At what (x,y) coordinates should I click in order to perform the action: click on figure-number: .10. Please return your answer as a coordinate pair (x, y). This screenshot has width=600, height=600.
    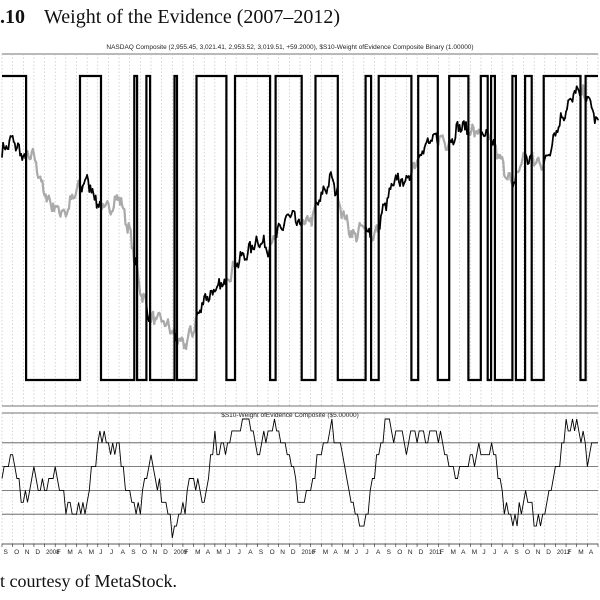
    Looking at the image, I should click on (12, 17).